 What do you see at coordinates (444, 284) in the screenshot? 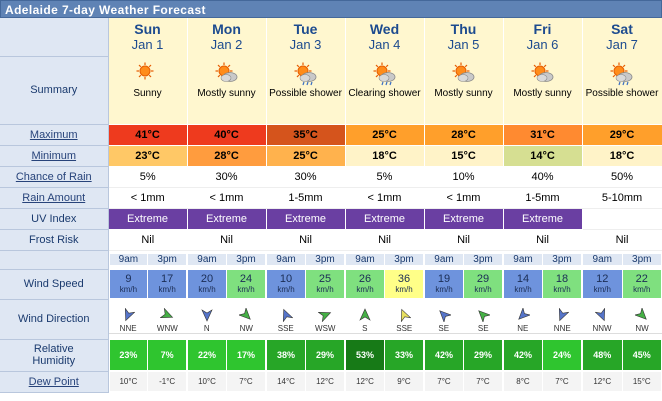
I see `wind-speed: 19 km/h` at bounding box center [444, 284].